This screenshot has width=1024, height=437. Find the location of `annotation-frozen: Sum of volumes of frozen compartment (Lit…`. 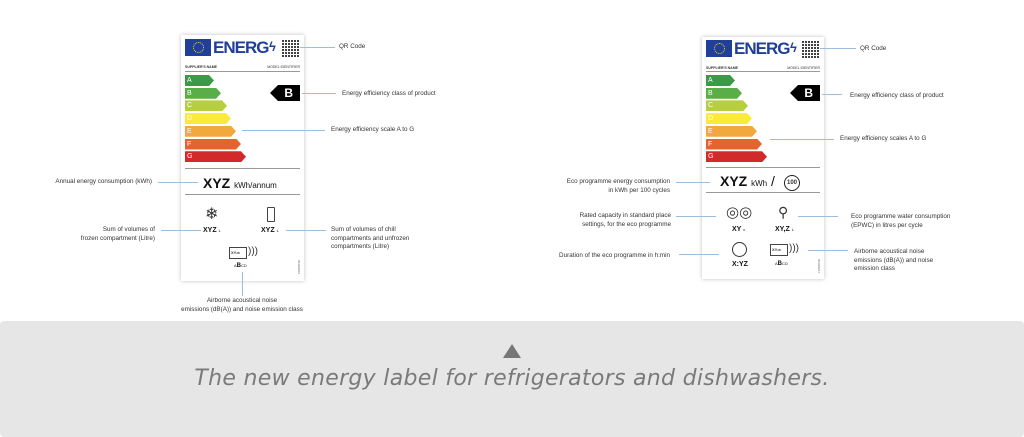

annotation-frozen: Sum of volumes of frozen compartment (Lit… is located at coordinates (118, 234).